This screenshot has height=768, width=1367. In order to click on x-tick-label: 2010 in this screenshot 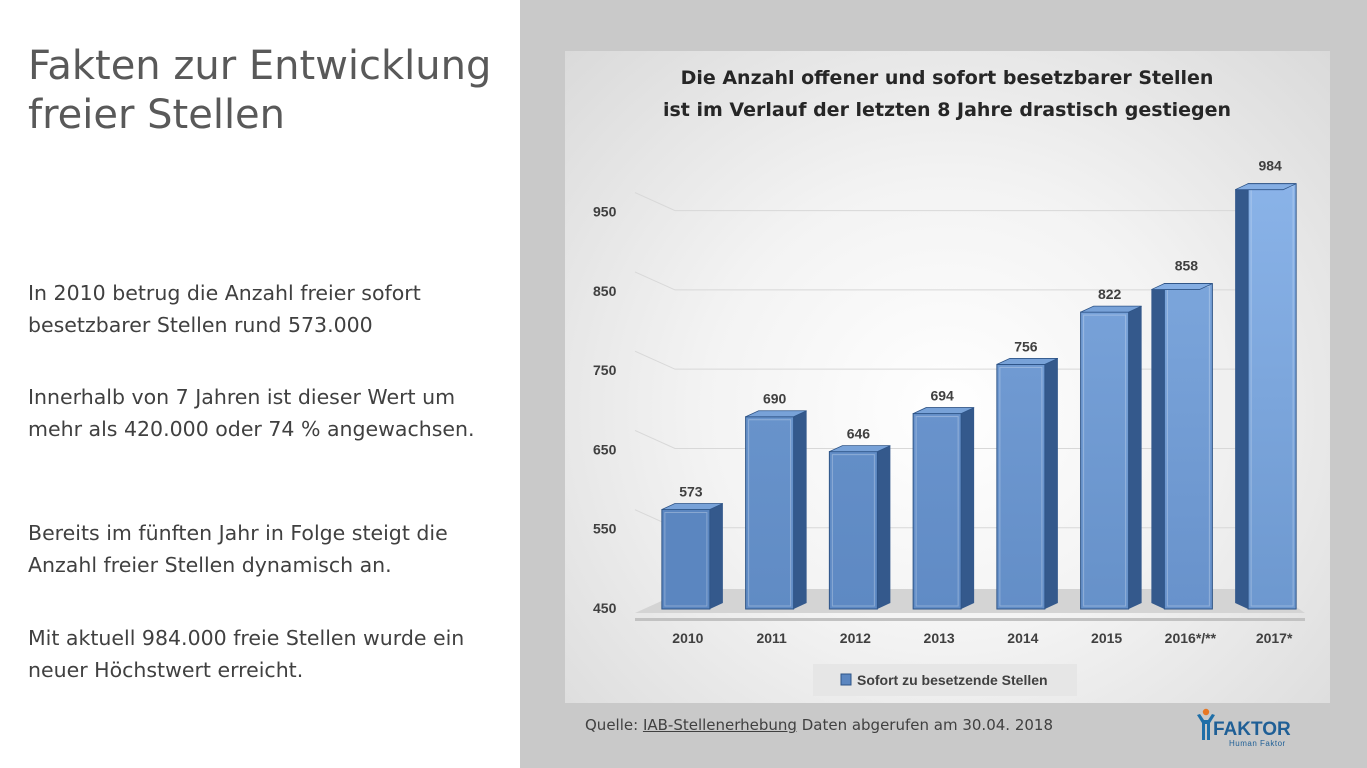, I will do `click(687, 638)`.